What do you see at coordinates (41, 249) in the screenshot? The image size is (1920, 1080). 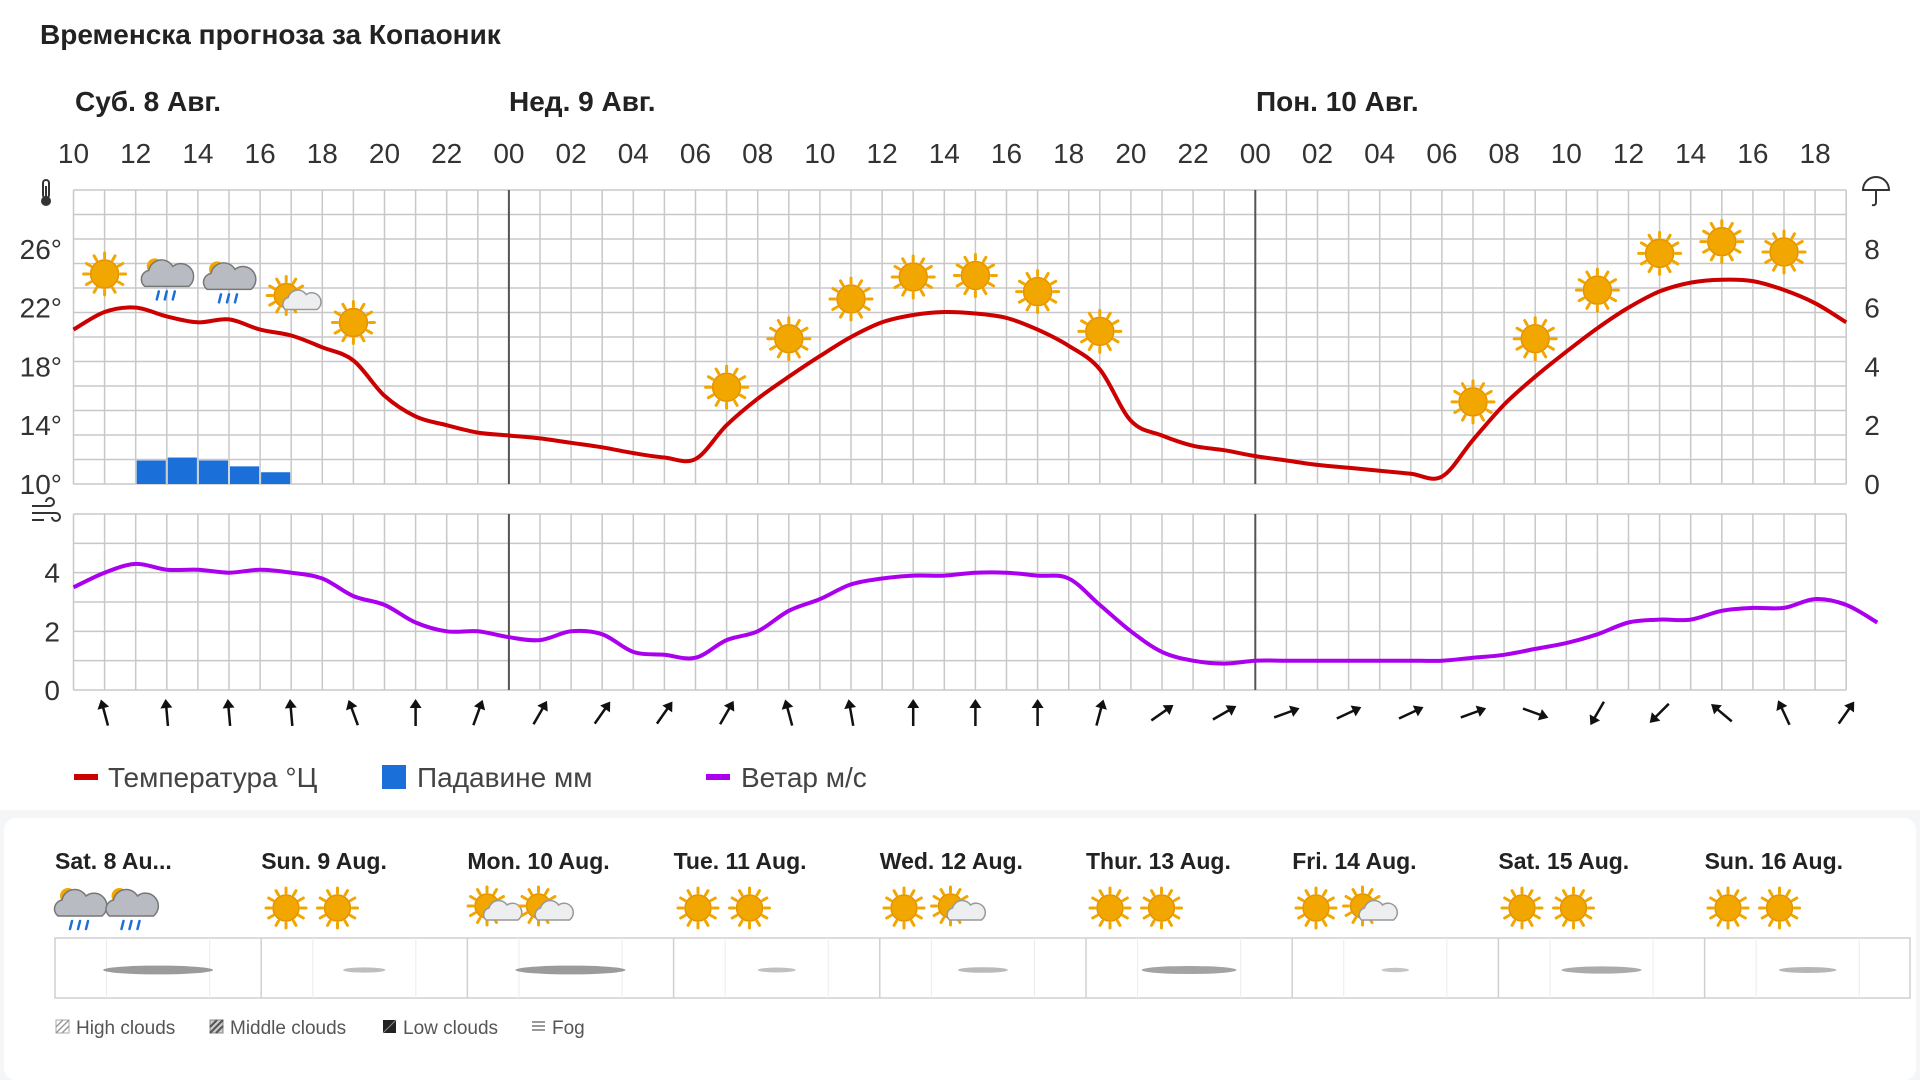 I see `temperature-tick-label: 26°` at bounding box center [41, 249].